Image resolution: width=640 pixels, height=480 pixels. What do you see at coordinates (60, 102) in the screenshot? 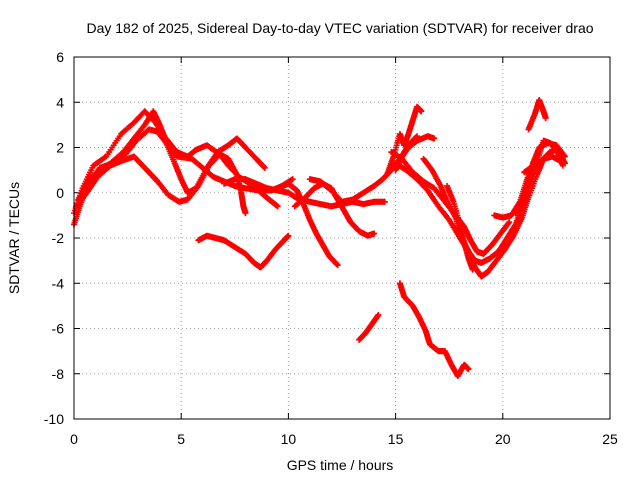
I see `y-tick-label: 4` at bounding box center [60, 102].